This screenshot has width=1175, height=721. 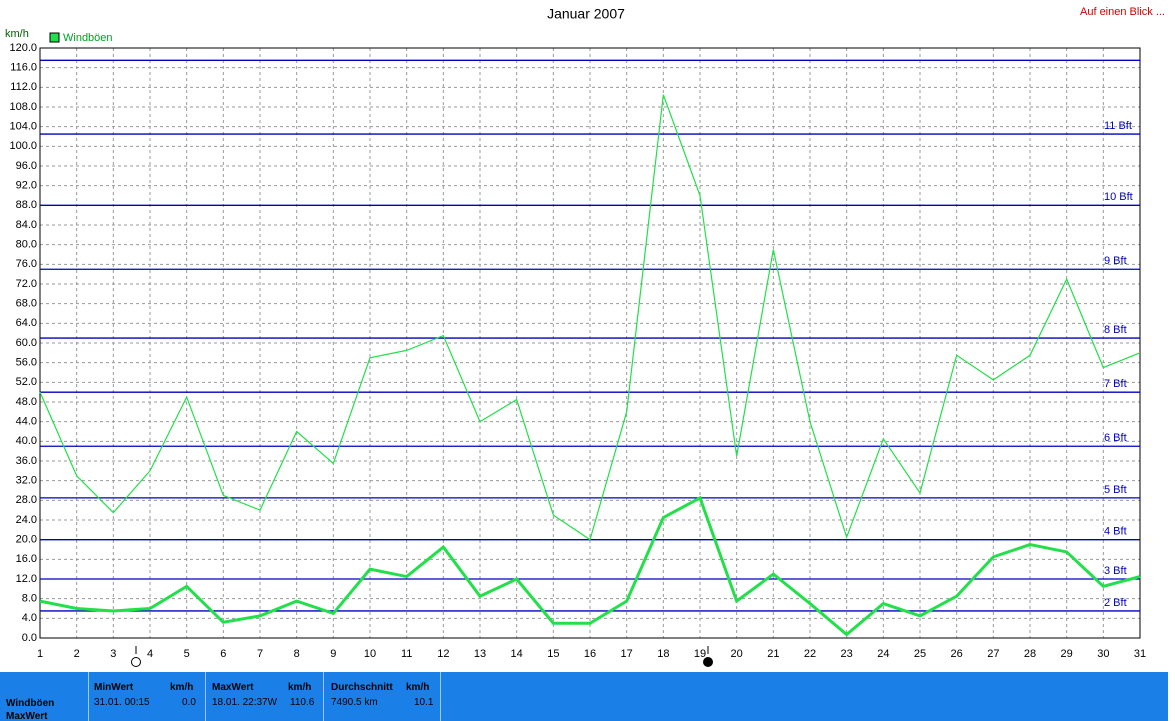 I want to click on x-tick-label: 26, so click(x=957, y=654).